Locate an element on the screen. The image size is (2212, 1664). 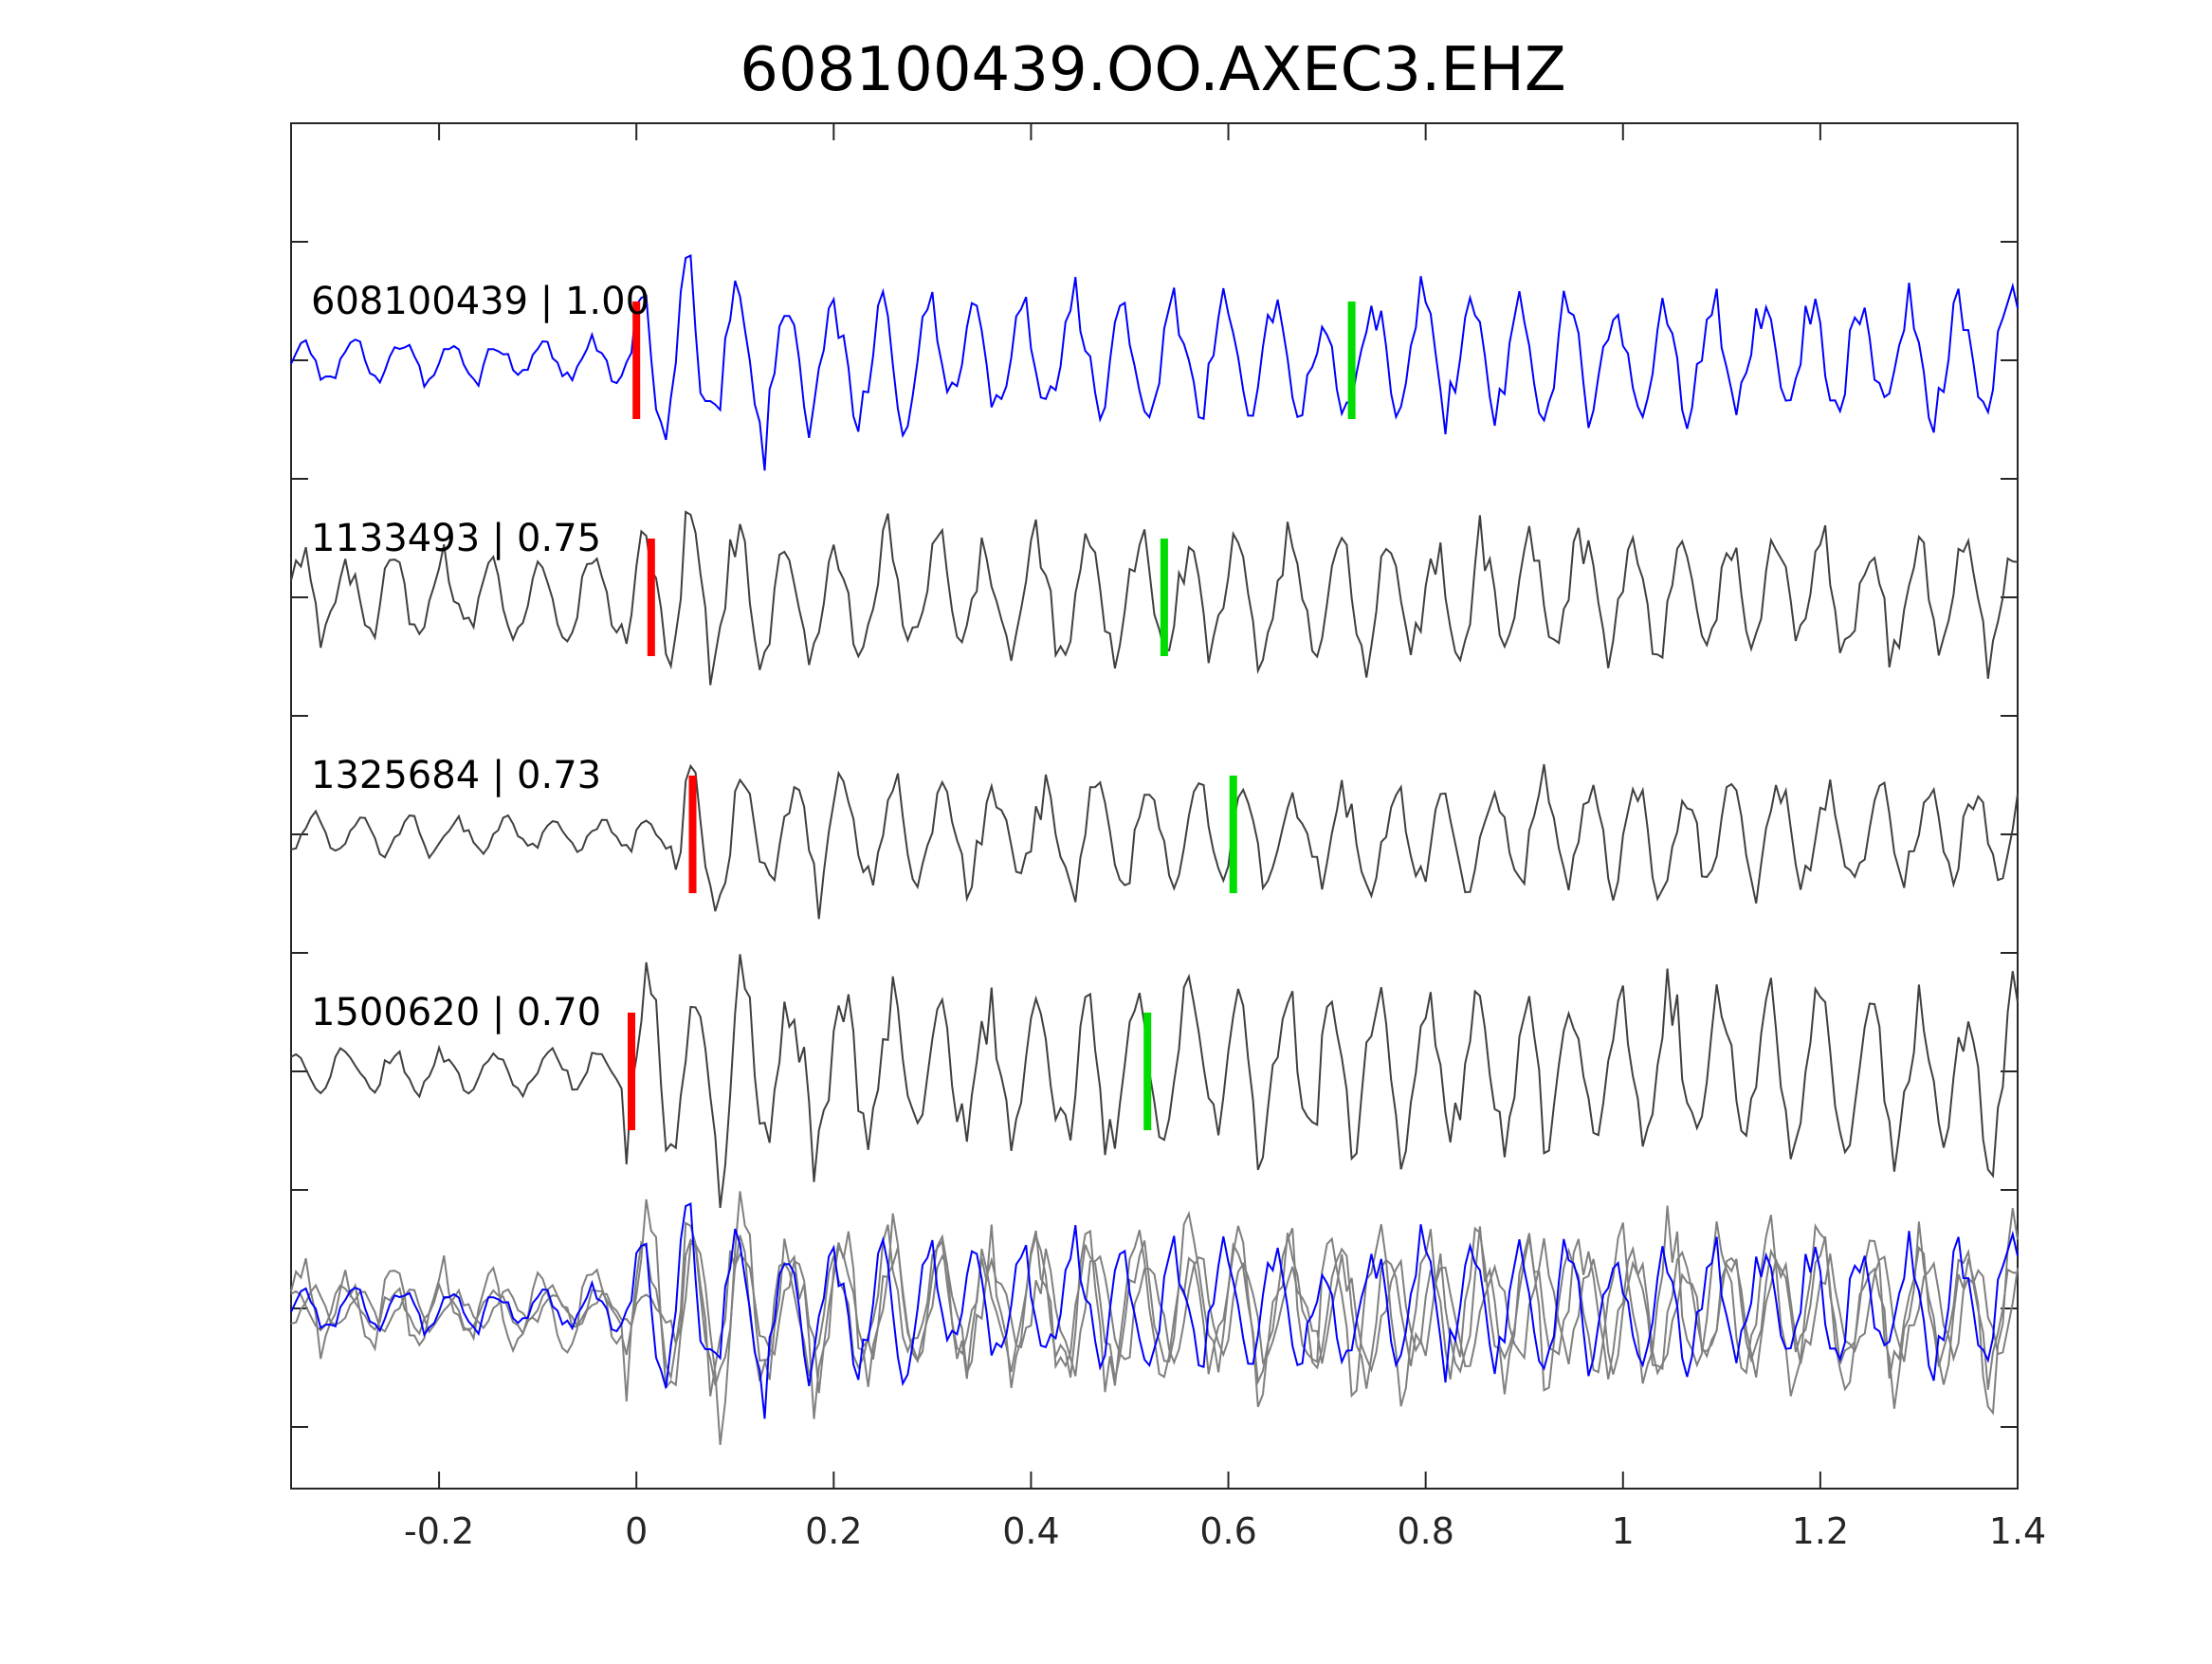
trace-label: 1500620 | 0.70 is located at coordinates (456, 1012).